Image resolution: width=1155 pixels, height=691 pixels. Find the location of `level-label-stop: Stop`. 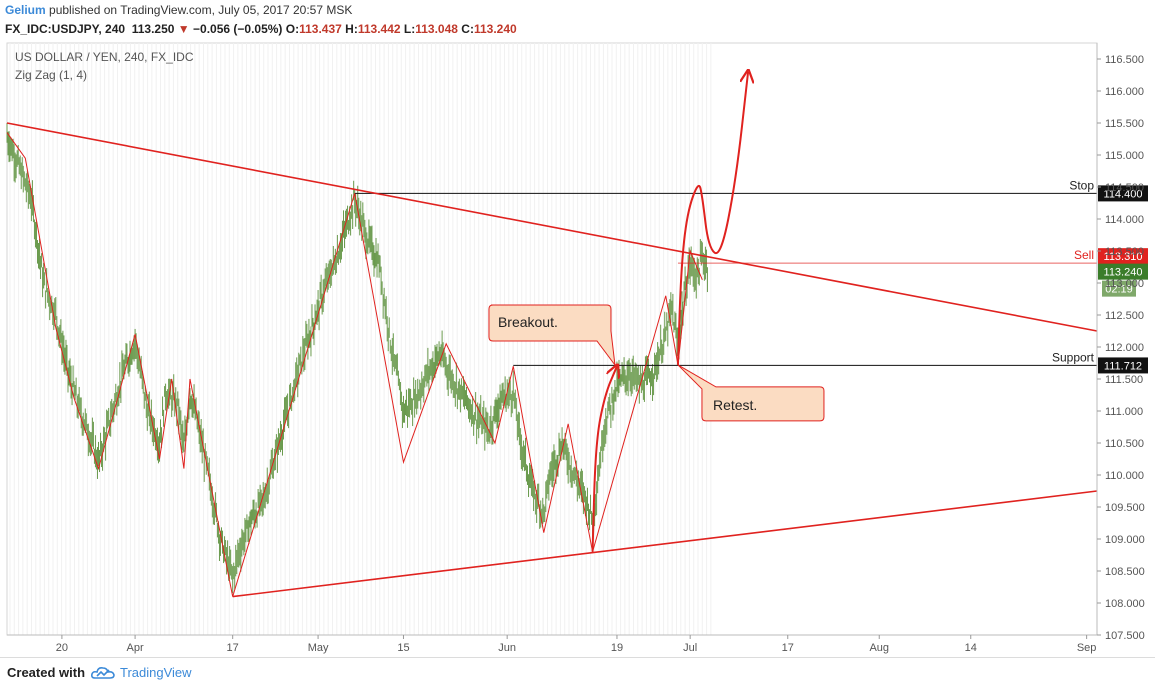

level-label-stop: Stop is located at coordinates (1081, 185).